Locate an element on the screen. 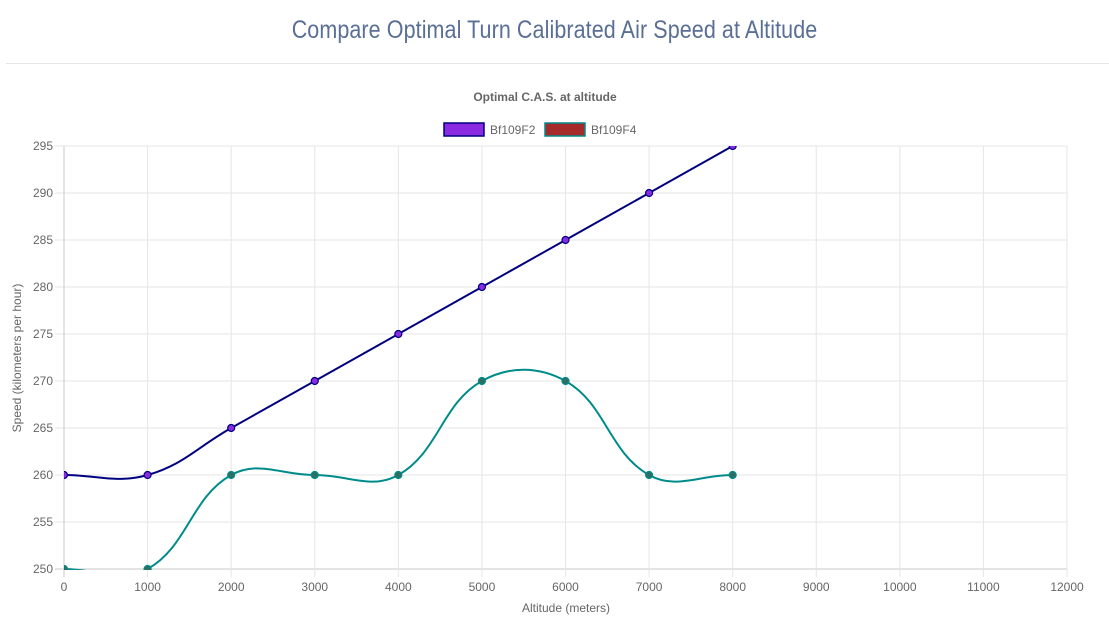  y-tick-label: 260 is located at coordinates (43, 475).